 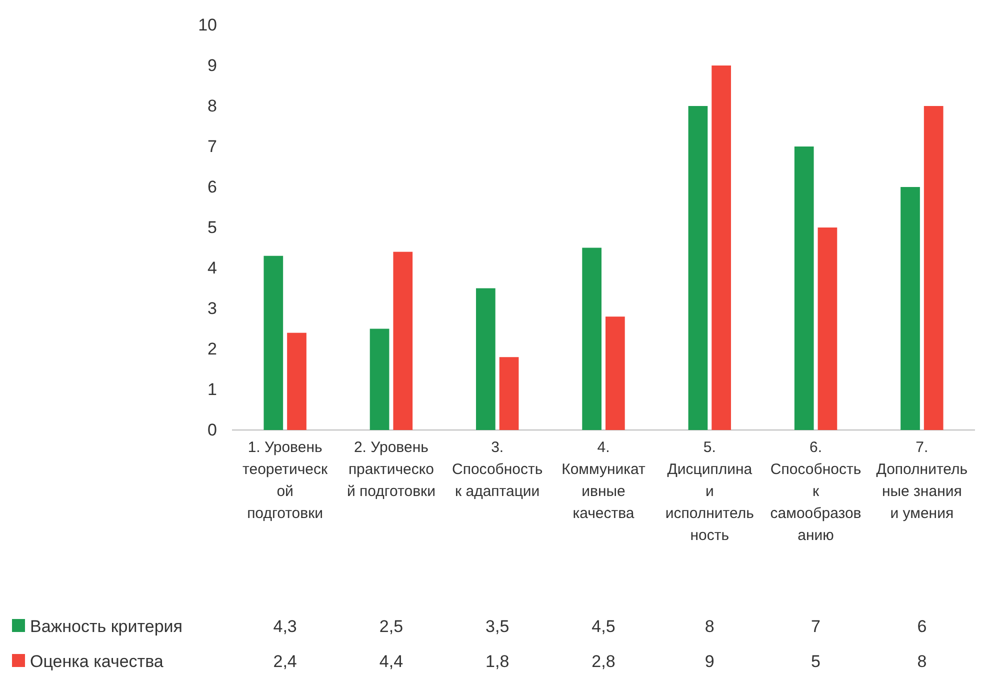 I want to click on y-tick-label: 1, so click(x=212, y=389).